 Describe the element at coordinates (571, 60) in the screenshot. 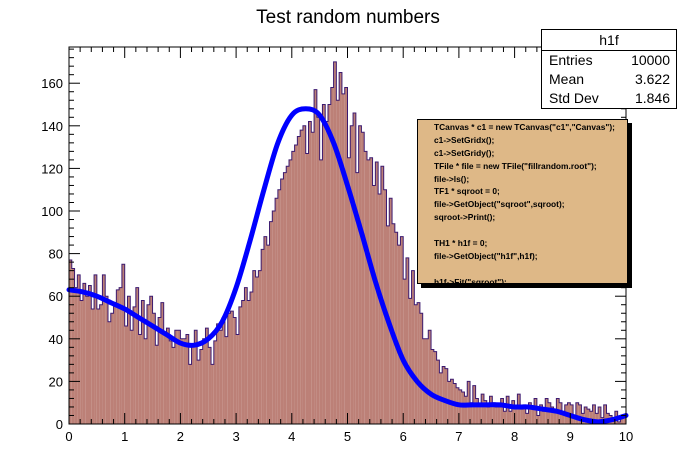

I see `stats-label: Entries` at that location.